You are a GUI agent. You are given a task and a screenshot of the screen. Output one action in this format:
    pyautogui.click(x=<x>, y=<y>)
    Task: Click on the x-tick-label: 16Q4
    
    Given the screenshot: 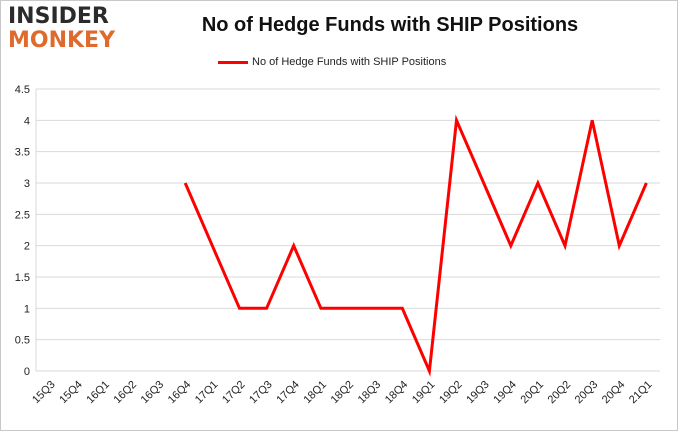 What is the action you would take?
    pyautogui.click(x=180, y=393)
    